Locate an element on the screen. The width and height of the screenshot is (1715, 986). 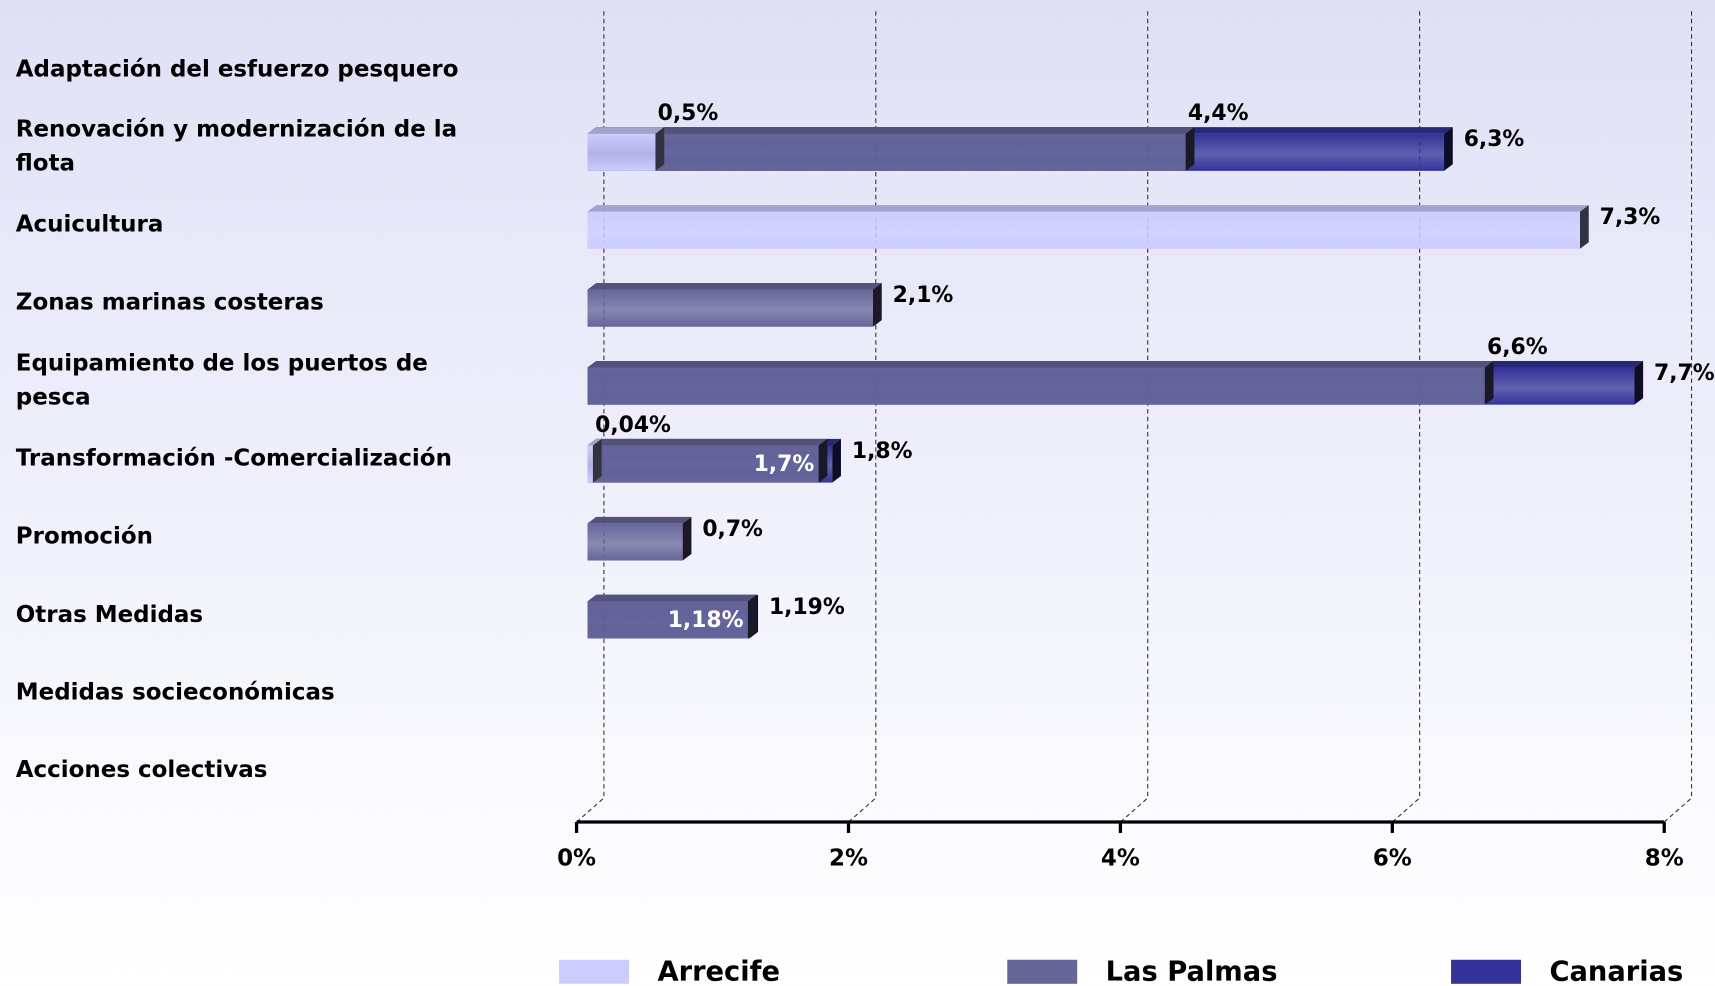
category-label-box: Equipamiento de los puertos de pesca is located at coordinates (221, 380).